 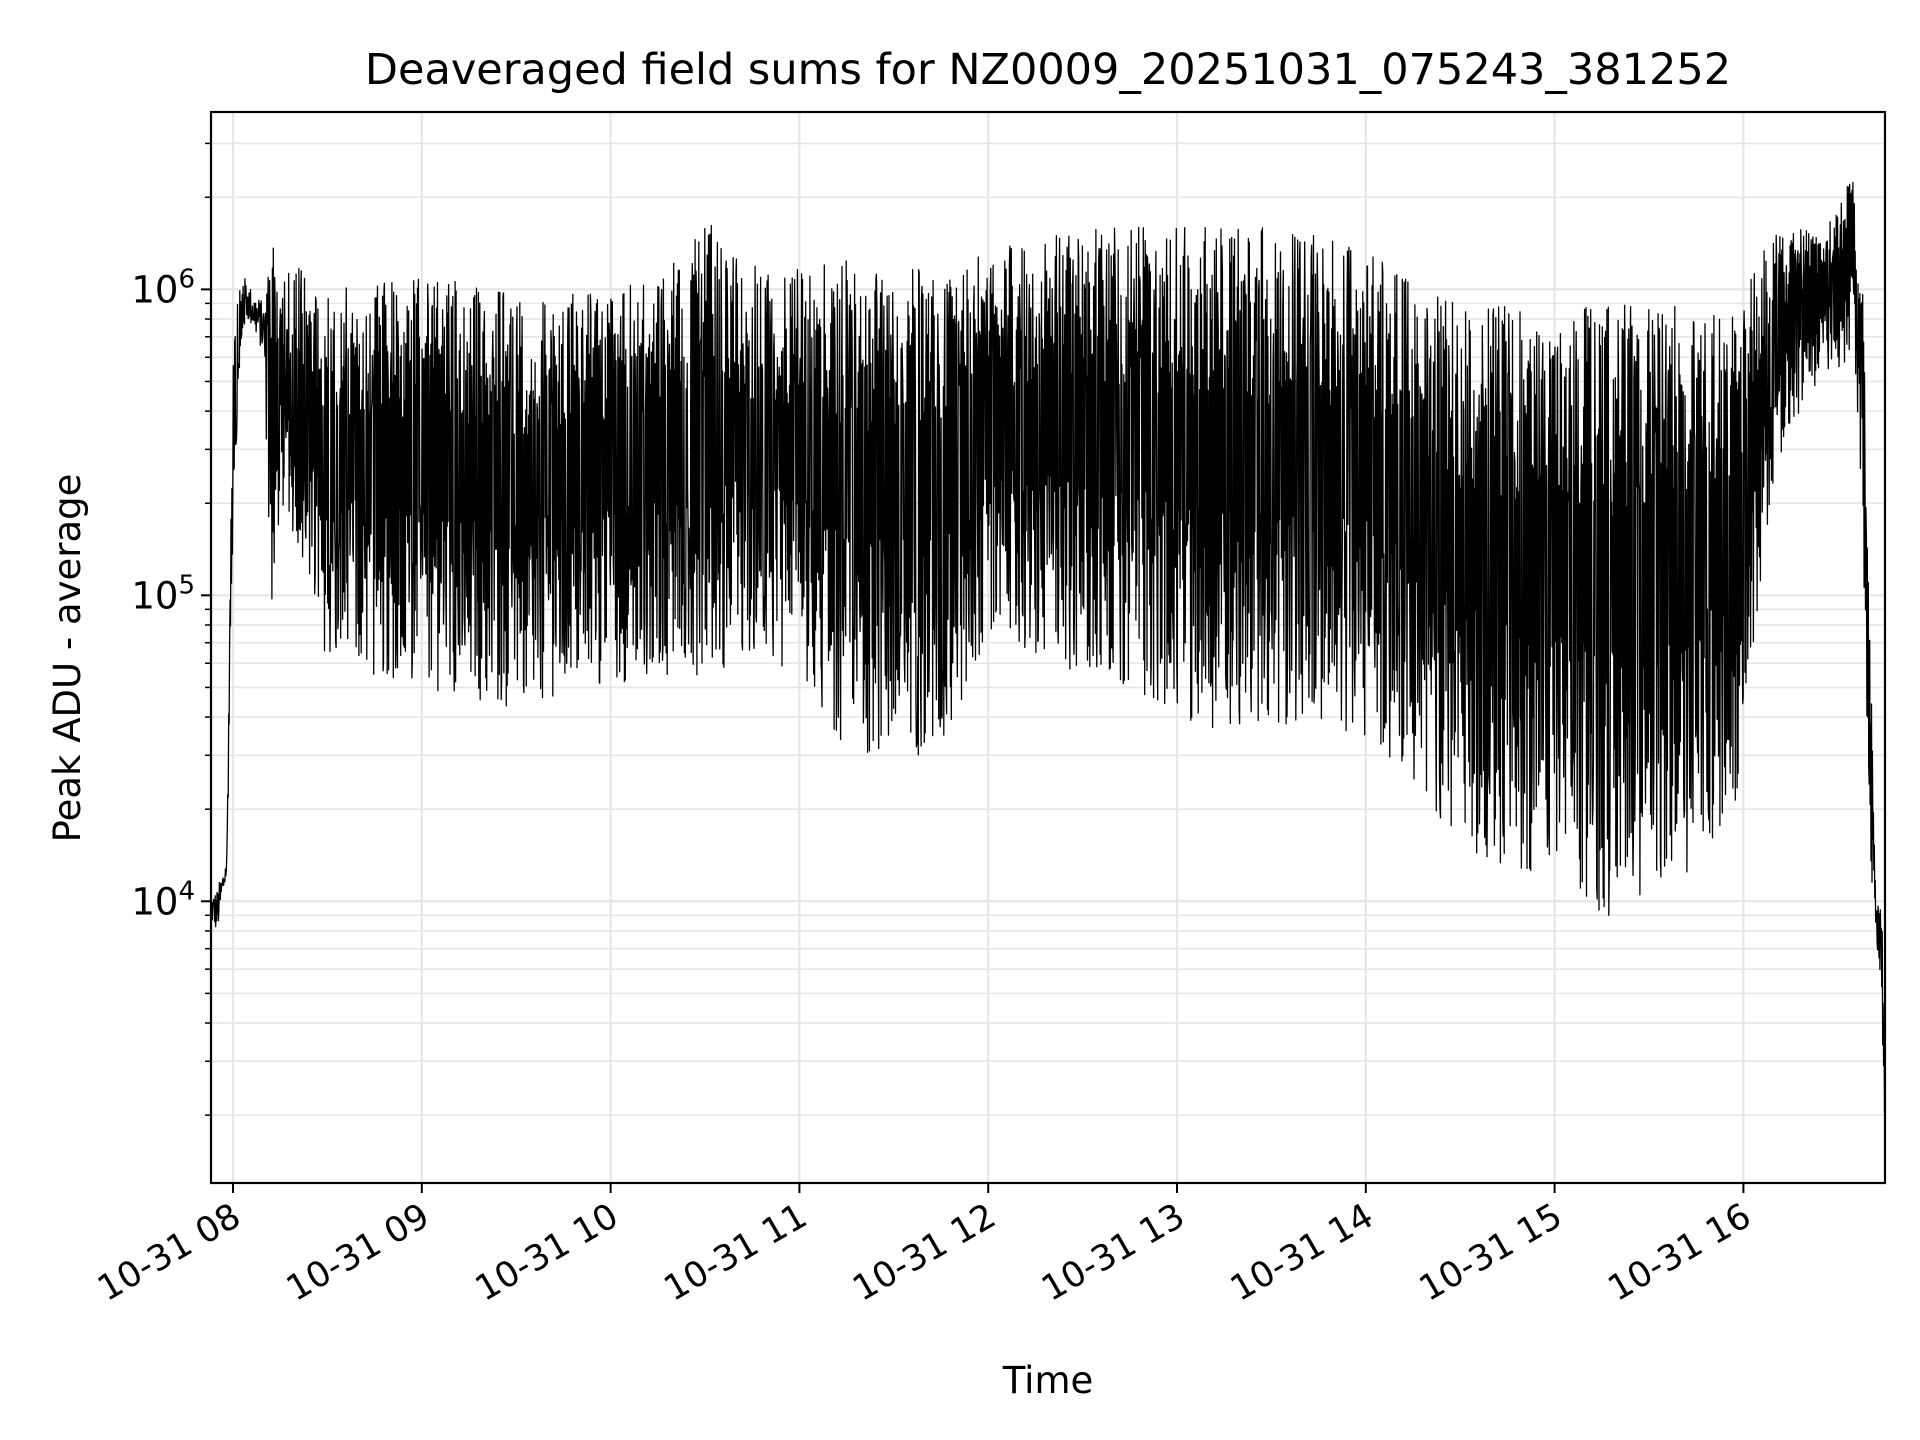 I want to click on y-tick-label: 106, so click(x=163, y=287).